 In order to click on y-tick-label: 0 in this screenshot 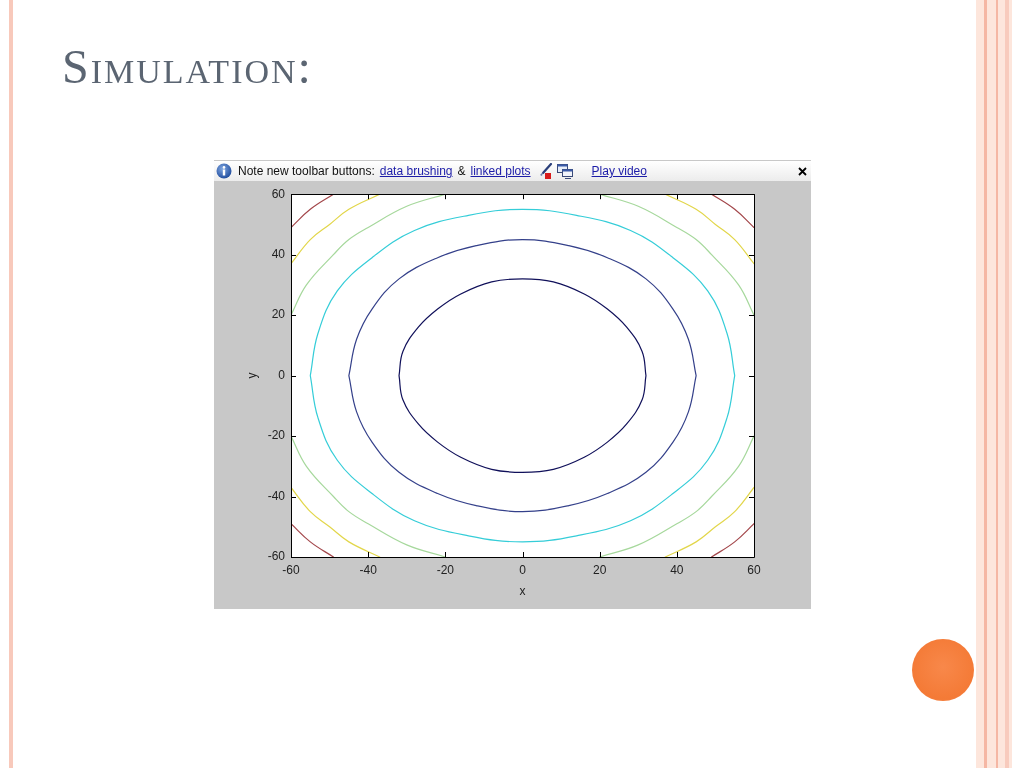, I will do `click(282, 374)`.